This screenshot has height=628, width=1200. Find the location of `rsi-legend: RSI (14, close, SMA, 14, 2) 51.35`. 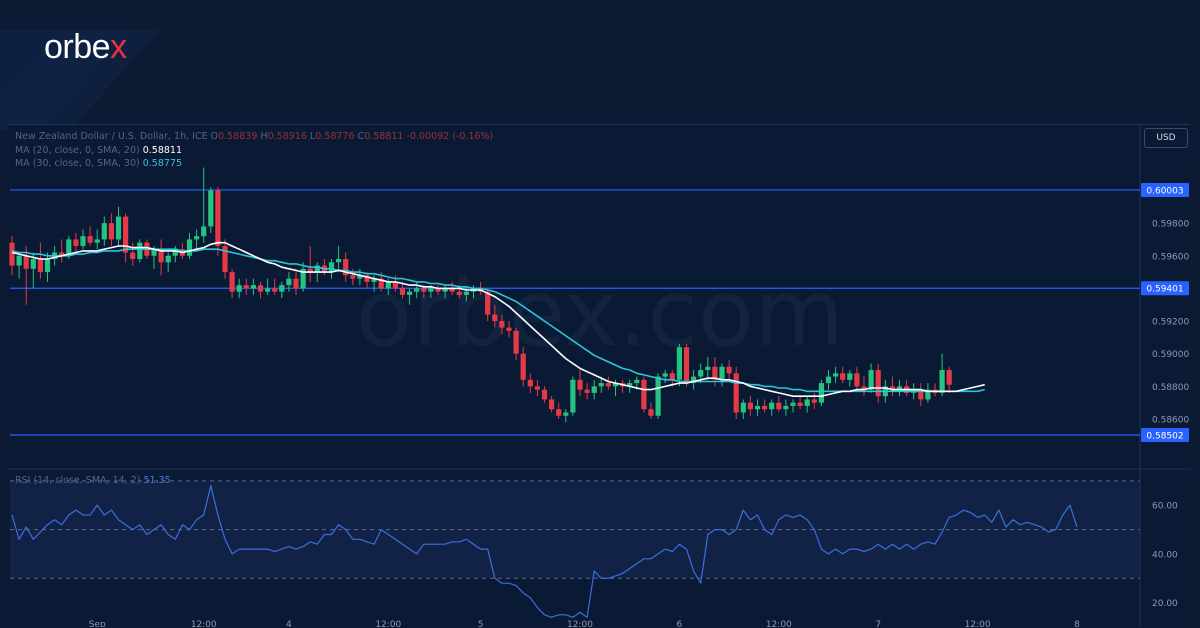

rsi-legend: RSI (14, close, SMA, 14, 2) 51.35 is located at coordinates (93, 480).